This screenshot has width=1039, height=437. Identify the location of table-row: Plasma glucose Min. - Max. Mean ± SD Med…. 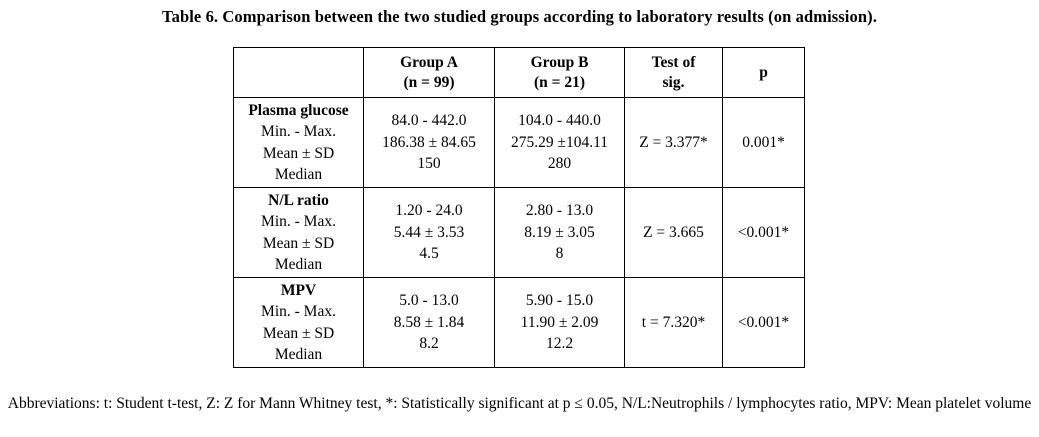
(519, 142).